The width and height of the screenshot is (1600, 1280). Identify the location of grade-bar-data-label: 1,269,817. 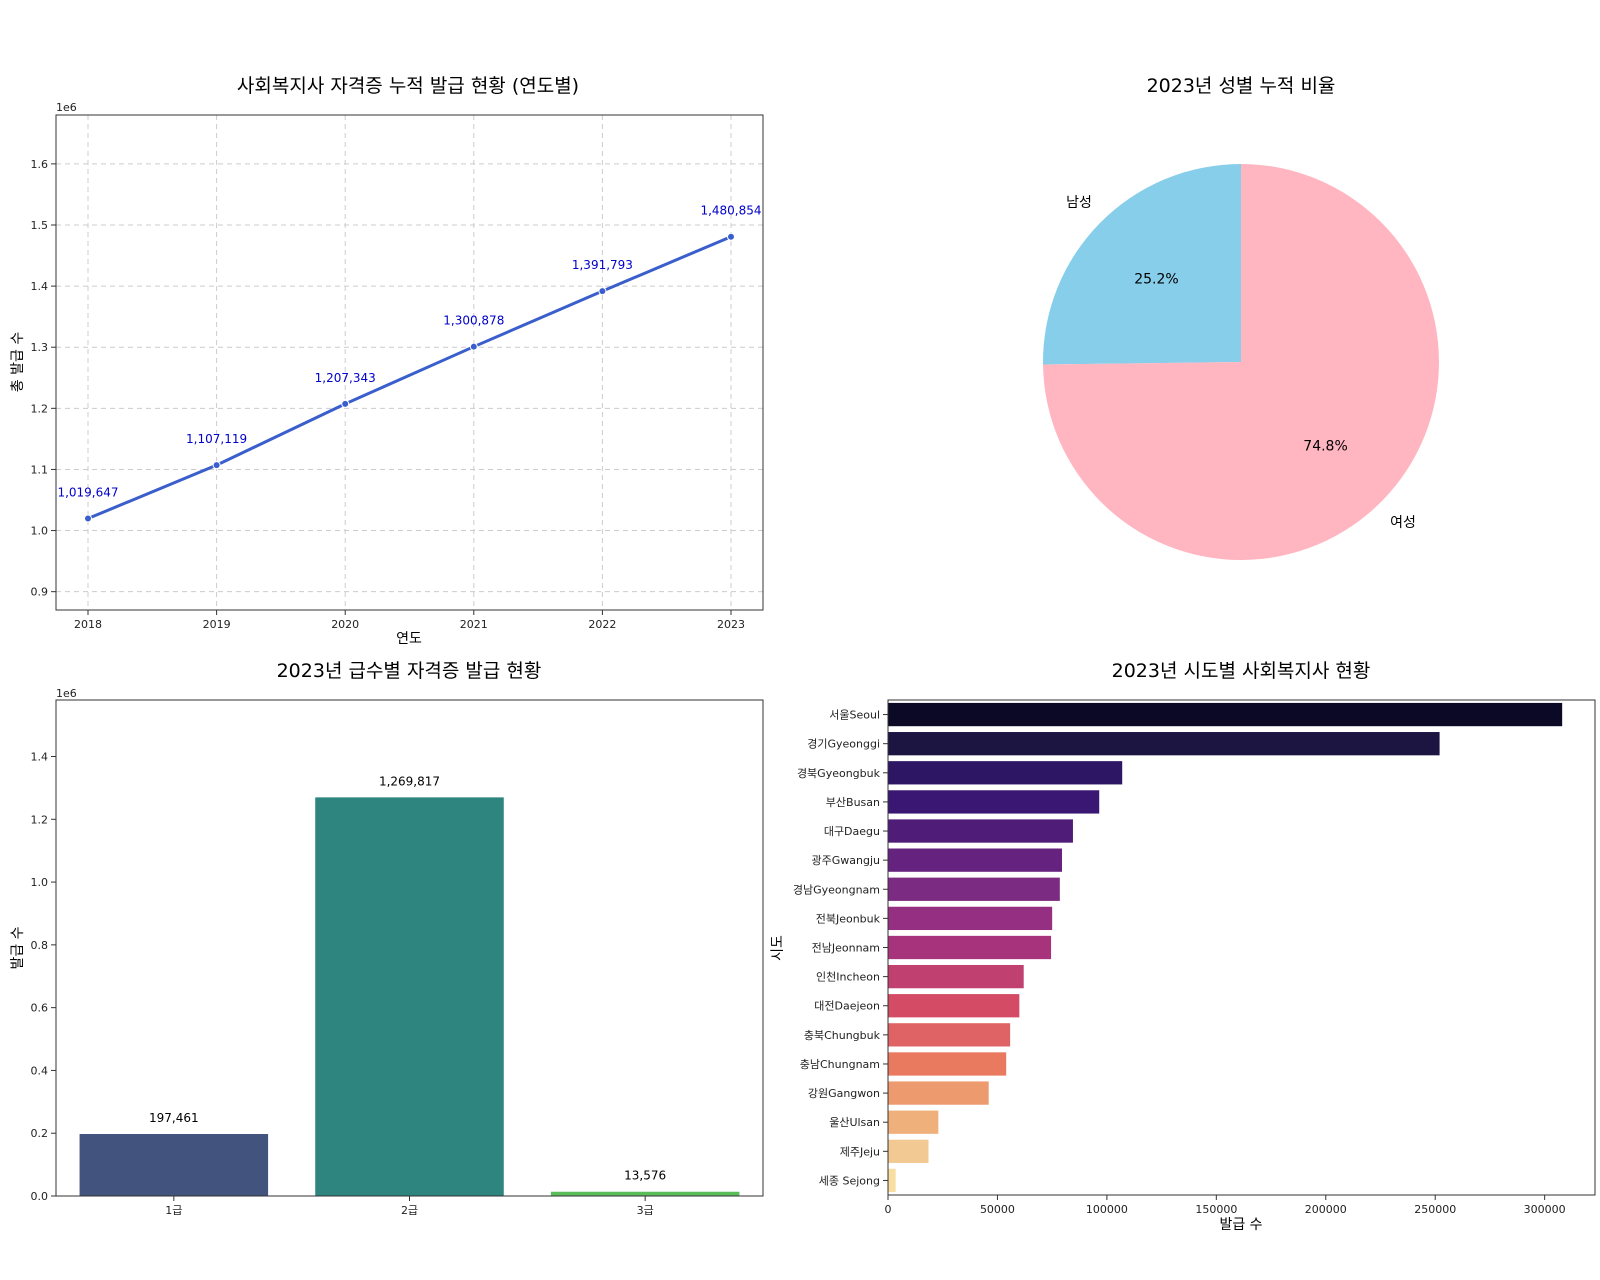
(409, 781).